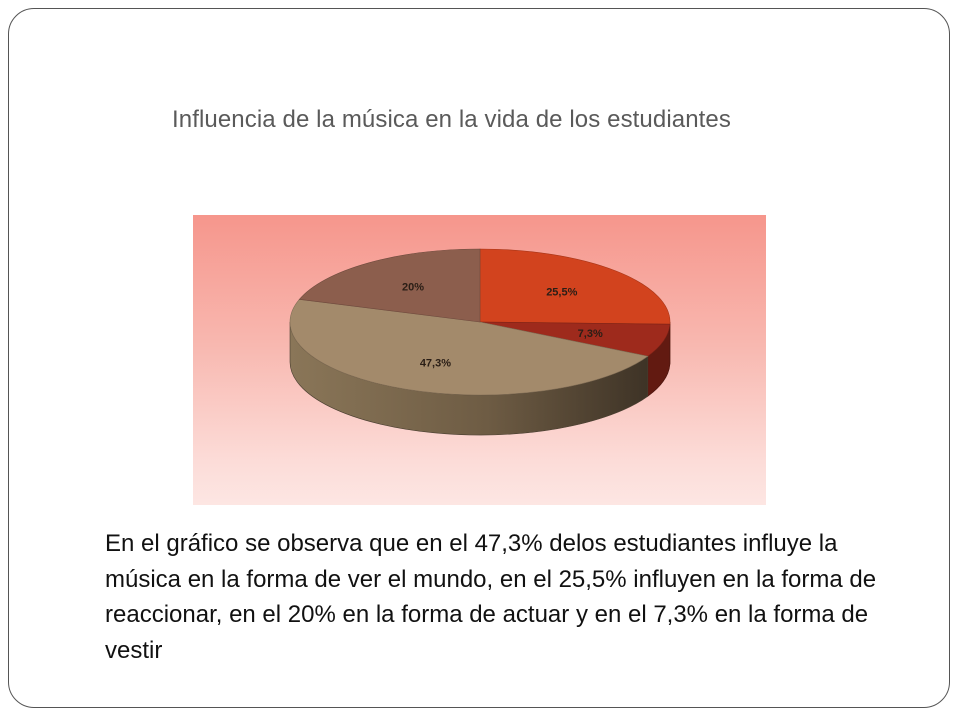 This screenshot has width=960, height=720. What do you see at coordinates (435, 363) in the screenshot?
I see `pie-data-label-47-3: 47,3%` at bounding box center [435, 363].